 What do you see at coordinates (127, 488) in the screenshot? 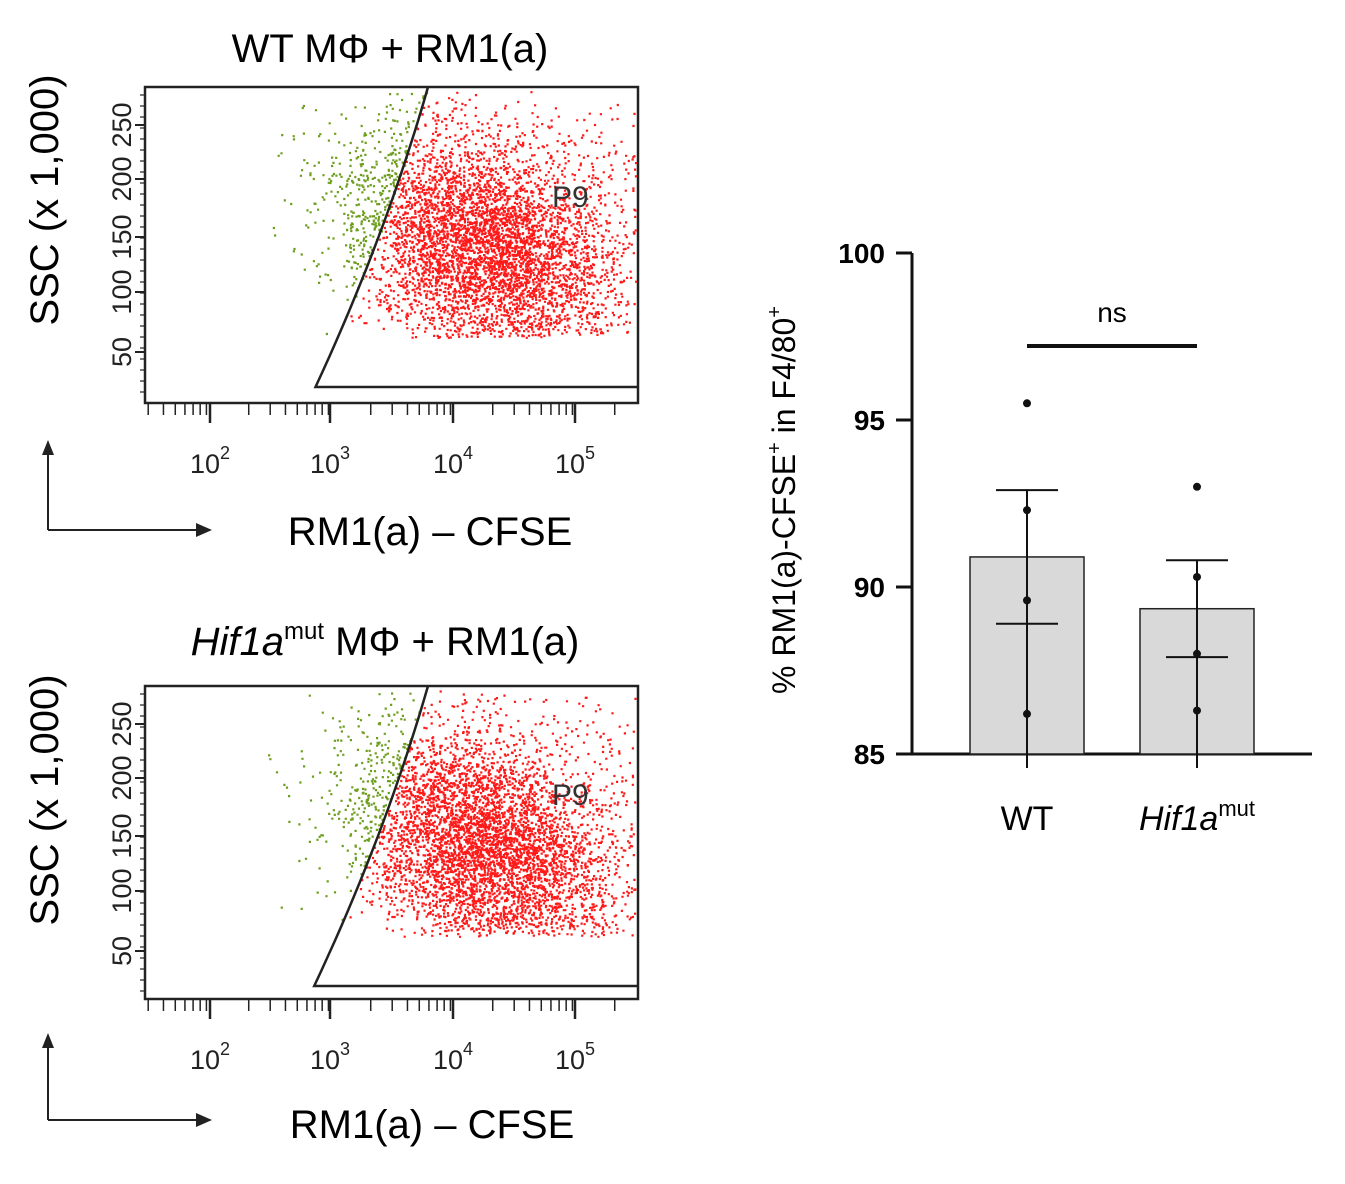
I see `axis-arrows-wt` at bounding box center [127, 488].